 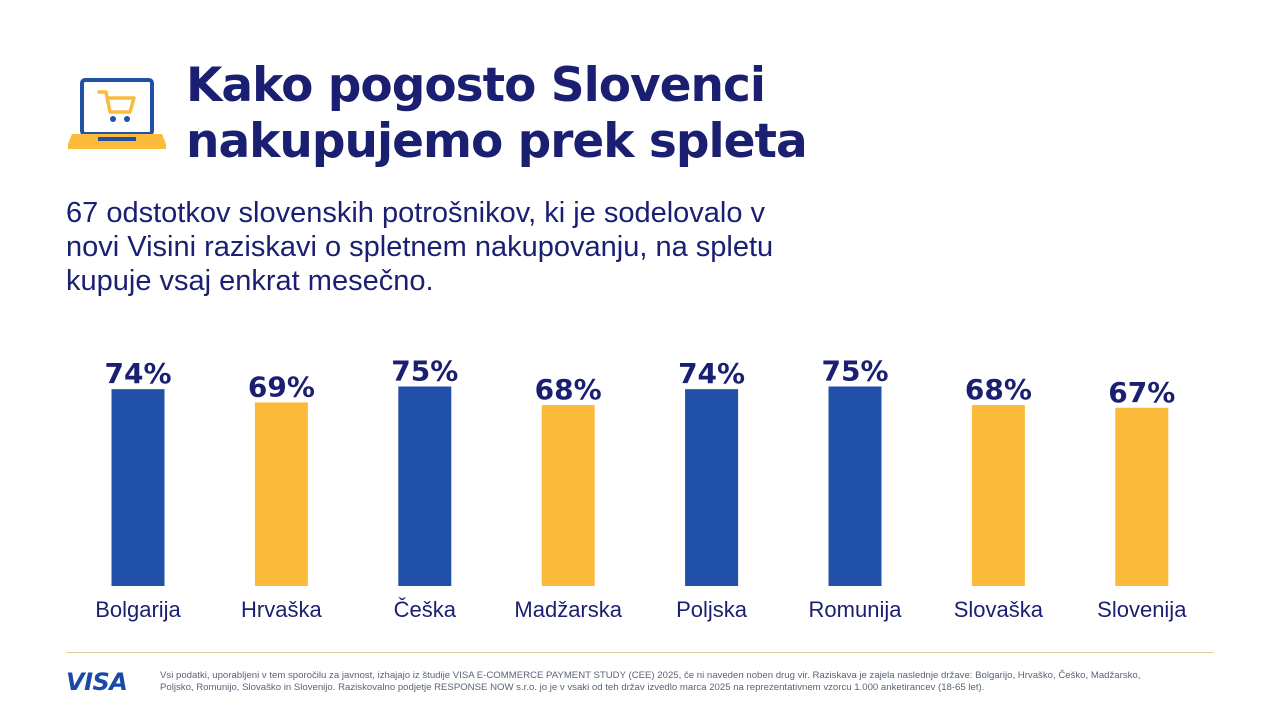 I want to click on category-label-5: Romunija, so click(x=856, y=609).